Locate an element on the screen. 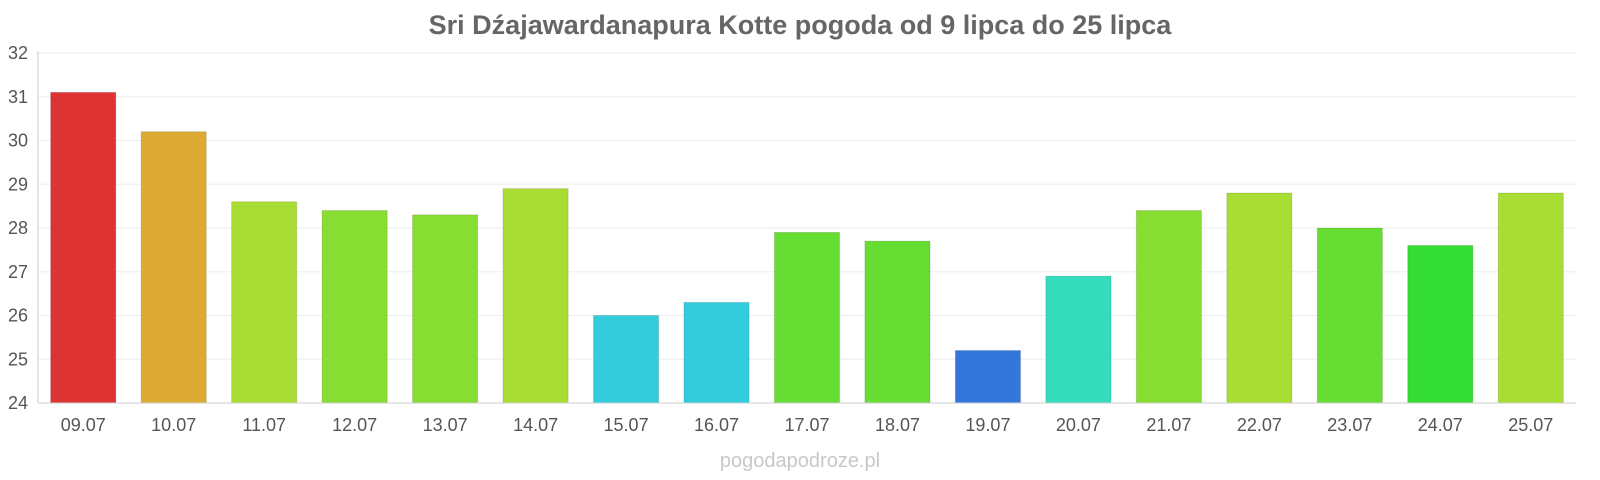 The width and height of the screenshot is (1600, 480). x-tick-label: 25.07 is located at coordinates (1530, 425).